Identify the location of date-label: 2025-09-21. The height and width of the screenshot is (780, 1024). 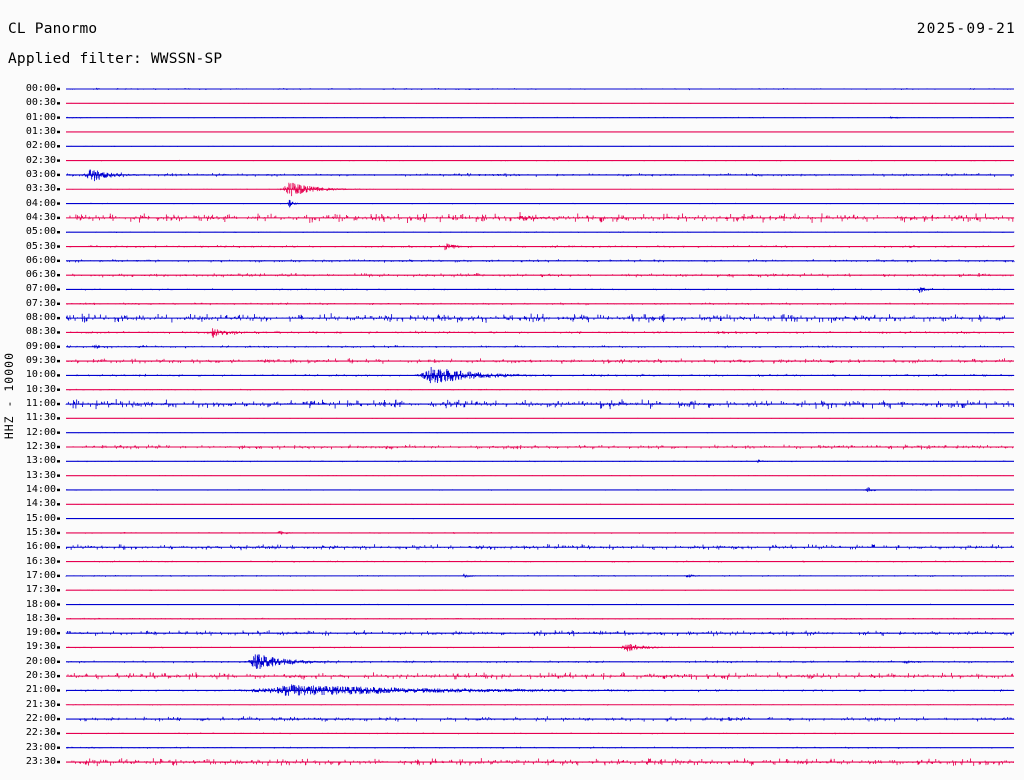
(966, 29).